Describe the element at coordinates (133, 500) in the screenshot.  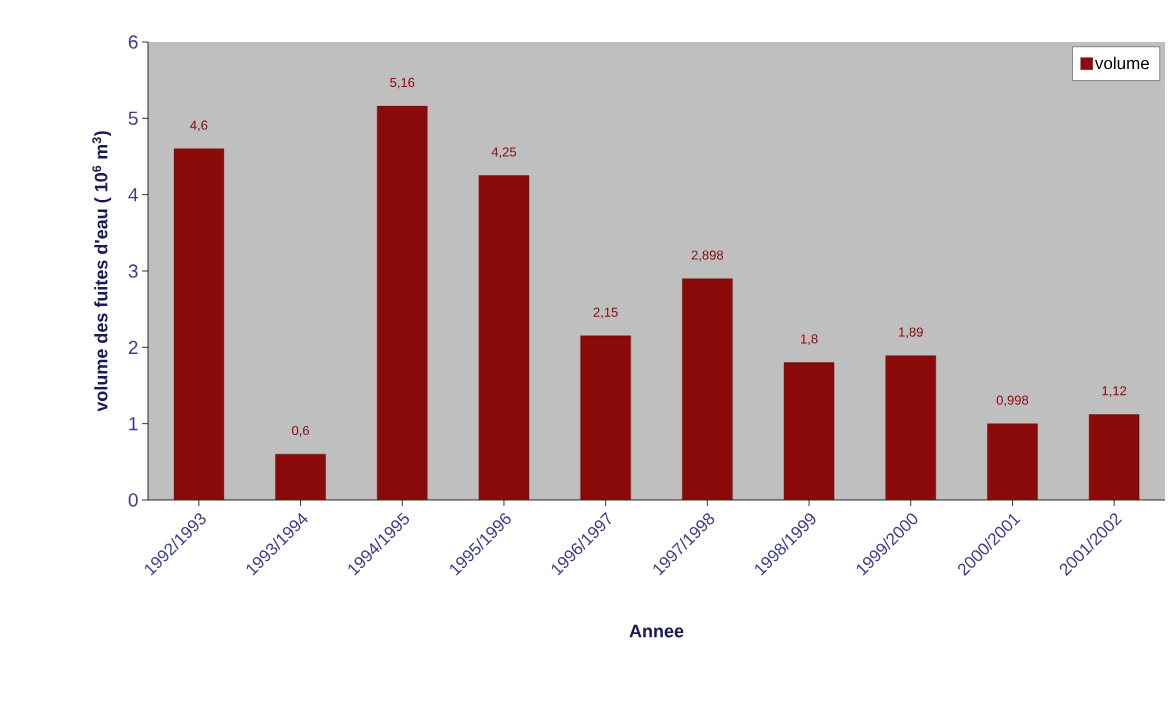
I see `y-tick-label: 0` at that location.